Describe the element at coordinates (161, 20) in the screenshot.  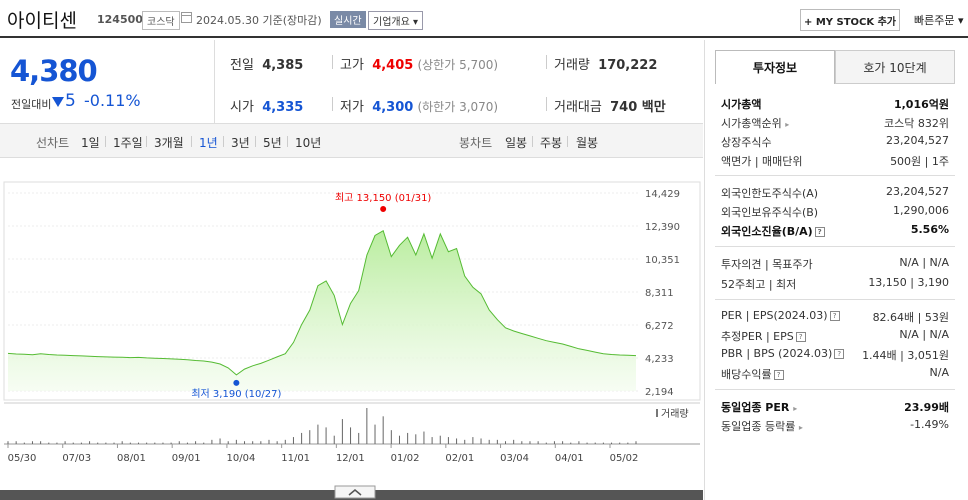
I see `market-badge: 코스닥` at that location.